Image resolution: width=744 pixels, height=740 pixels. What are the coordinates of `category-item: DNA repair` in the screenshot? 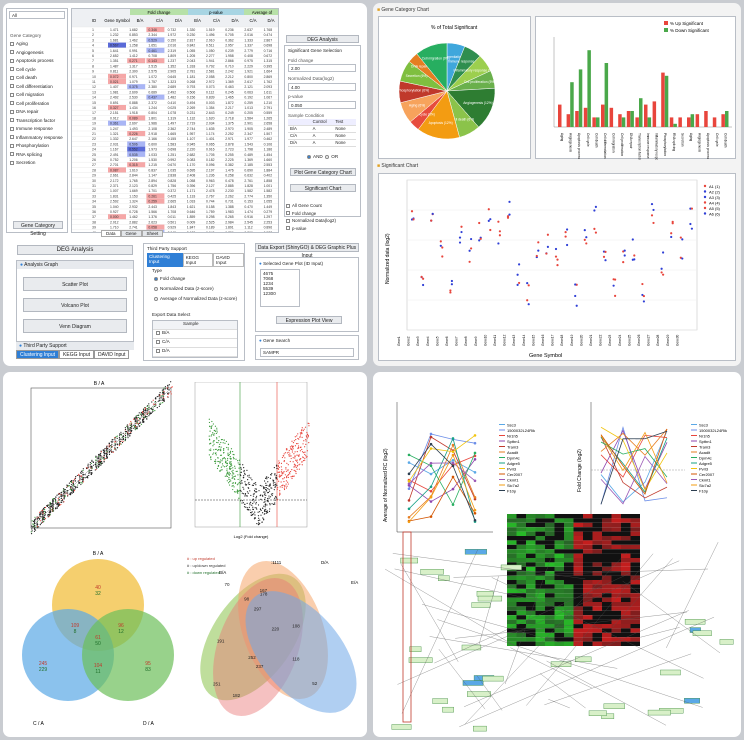 It's located at (38, 113).